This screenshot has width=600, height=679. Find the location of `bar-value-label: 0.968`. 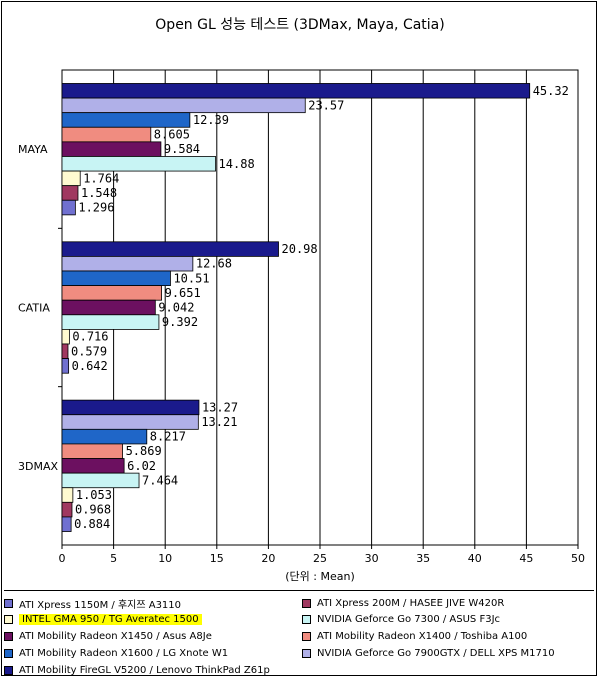

bar-value-label: 0.968 is located at coordinates (93, 510).